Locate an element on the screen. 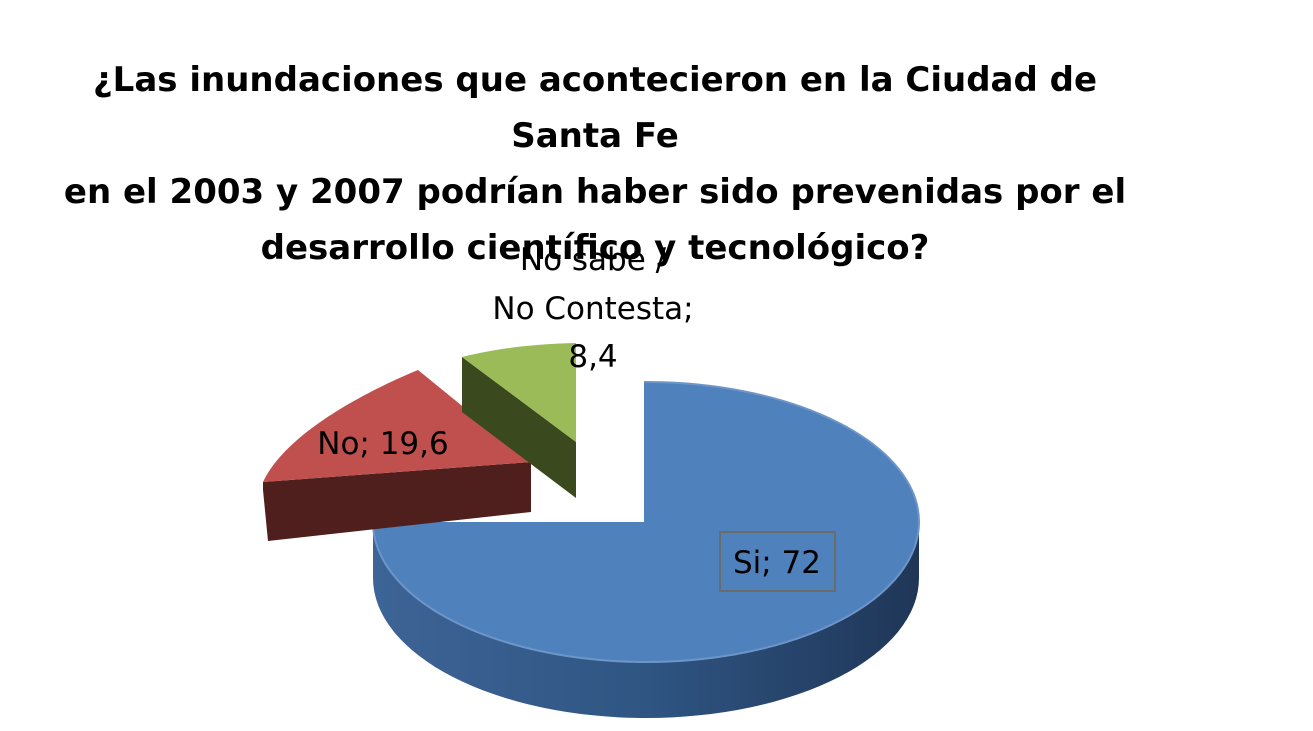 Image resolution: width=1313 pixels, height=731 pixels. label-nosabe-line-2: No Contesta; is located at coordinates (592, 309).